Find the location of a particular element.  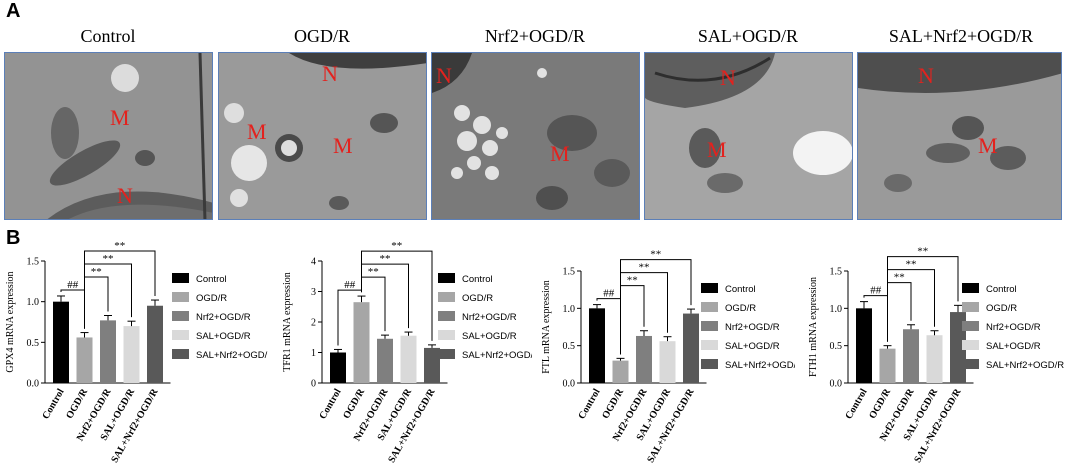

panel-b-label: B is located at coordinates (13, 238).